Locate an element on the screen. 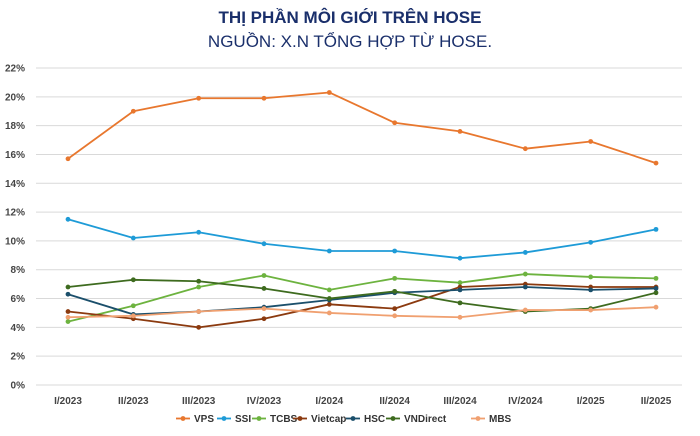 This screenshot has width=700, height=436. series-mbs is located at coordinates (362, 312).